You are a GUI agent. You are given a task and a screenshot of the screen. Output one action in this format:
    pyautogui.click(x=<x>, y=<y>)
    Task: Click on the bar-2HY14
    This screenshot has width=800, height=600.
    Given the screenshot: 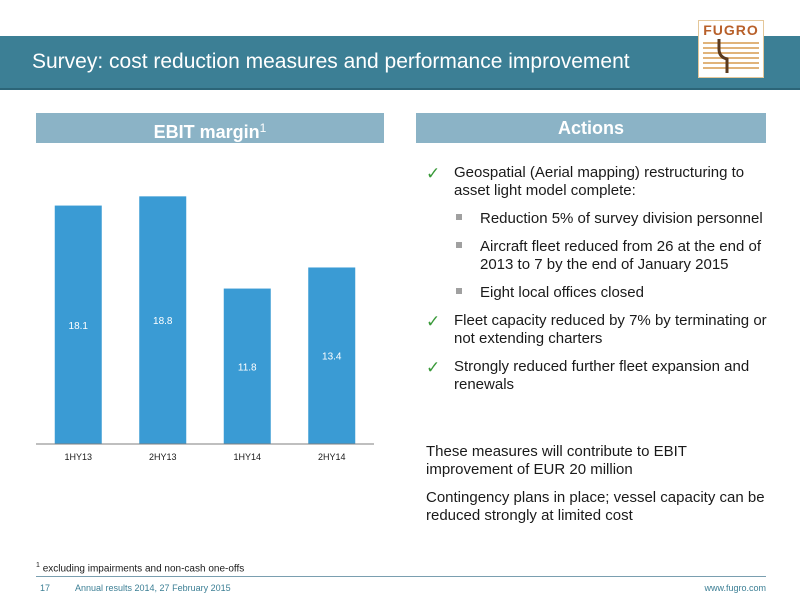 What is the action you would take?
    pyautogui.click(x=332, y=355)
    